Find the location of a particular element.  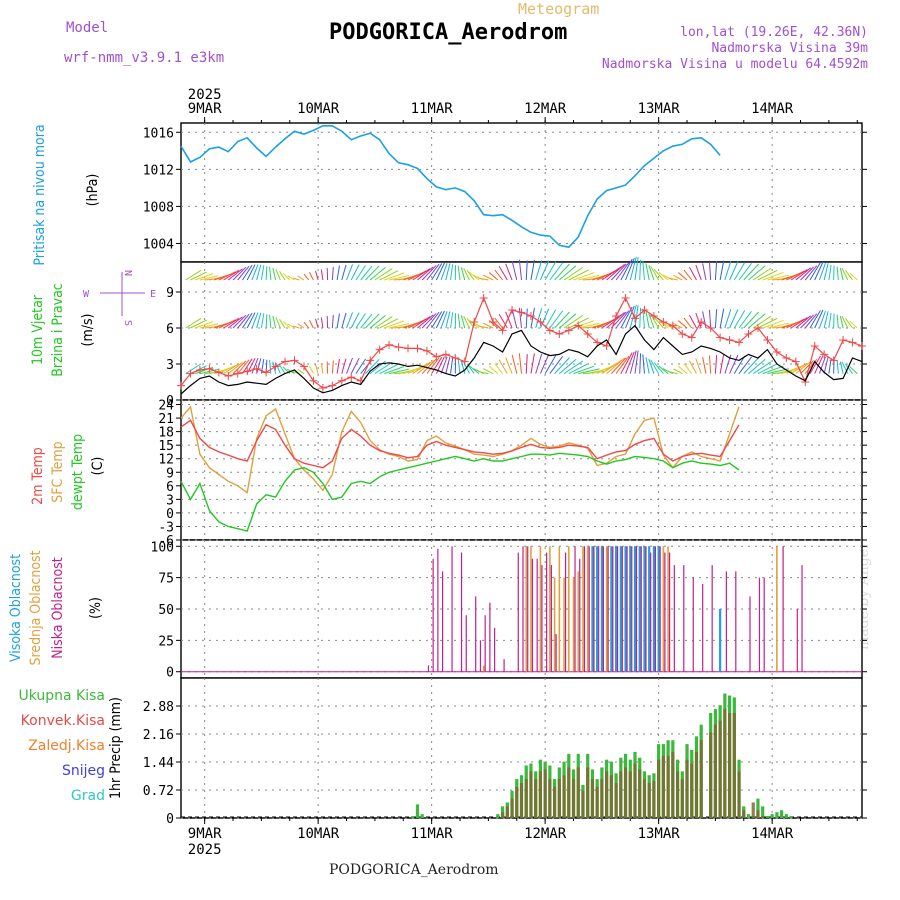

ytick-label-temperature: 21 is located at coordinates (166, 419).